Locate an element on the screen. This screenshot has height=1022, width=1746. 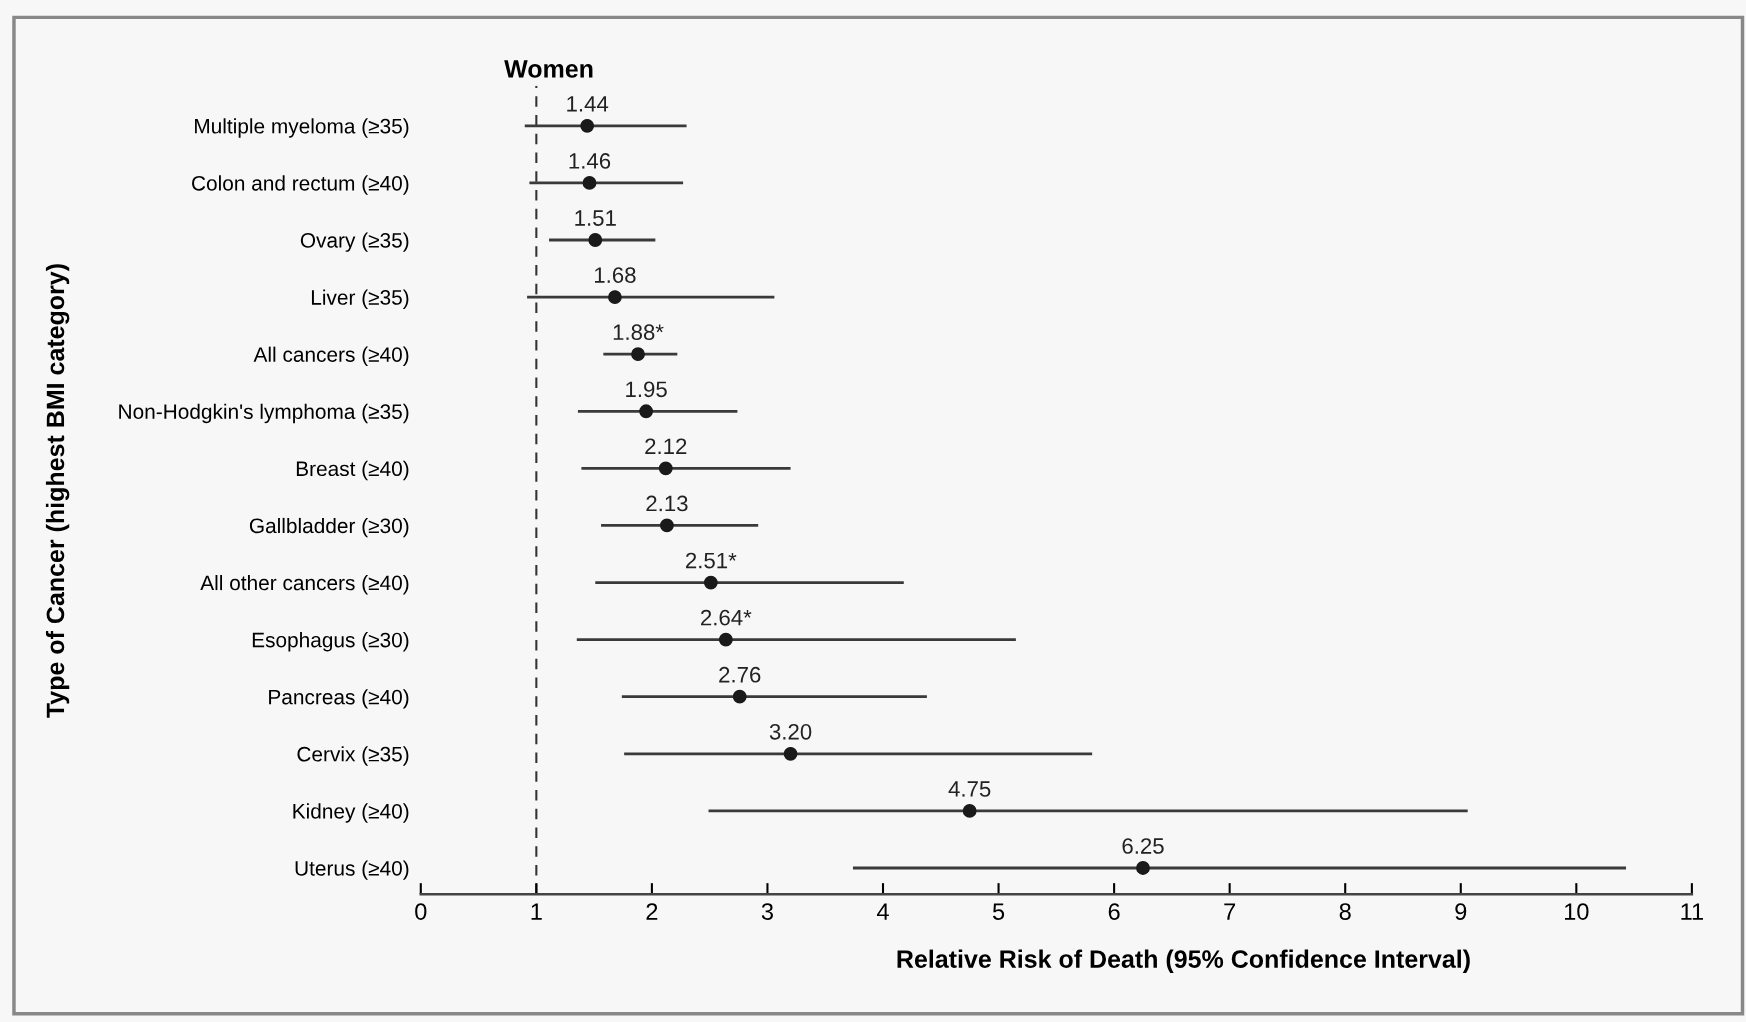
data-label: 2.12 is located at coordinates (666, 446).